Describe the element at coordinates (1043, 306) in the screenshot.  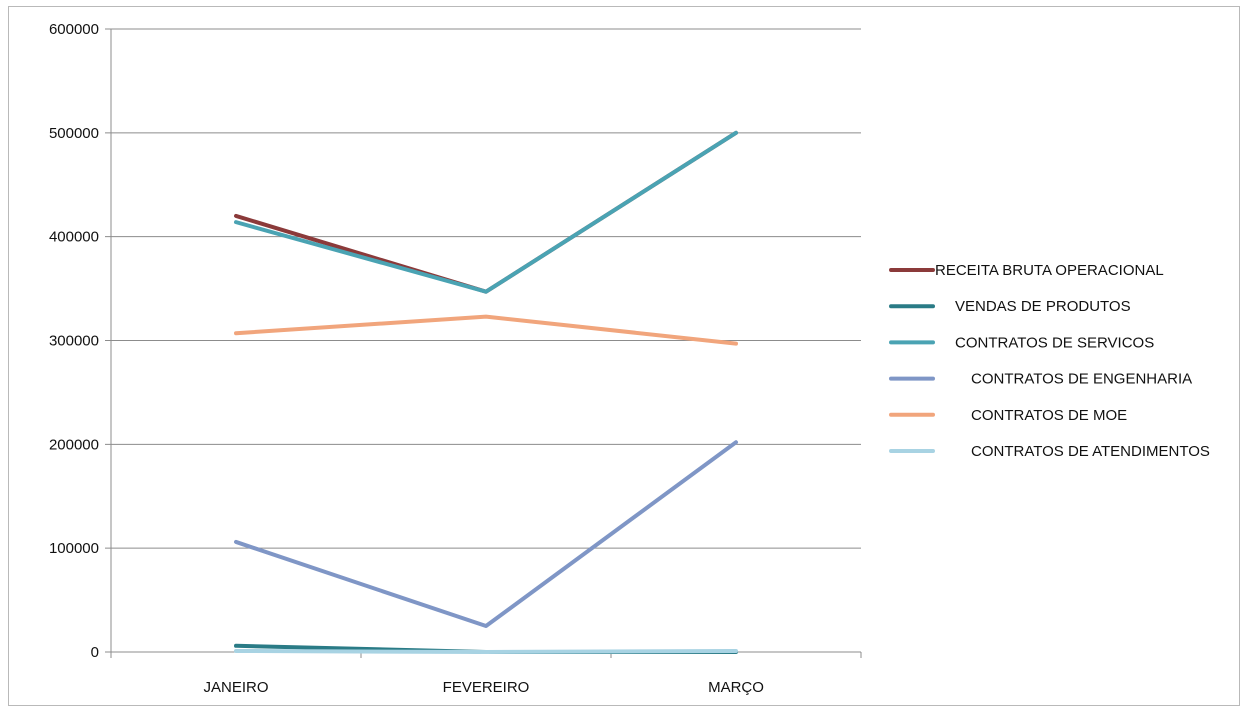
I see `legend-label: VENDAS DE PRODUTOS` at that location.